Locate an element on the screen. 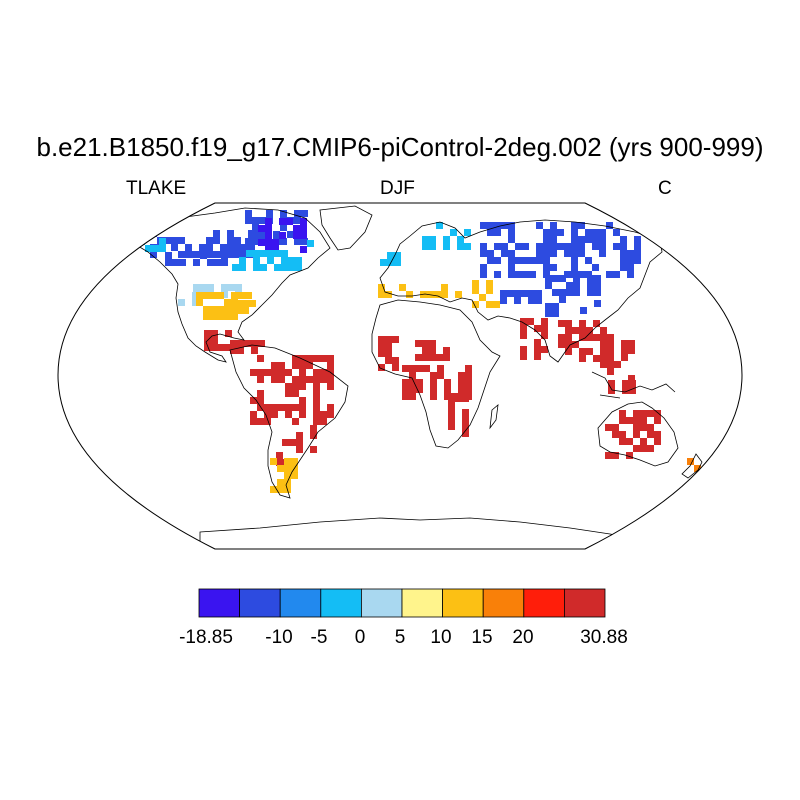  colorbar-tick-label: 5 is located at coordinates (400, 637).